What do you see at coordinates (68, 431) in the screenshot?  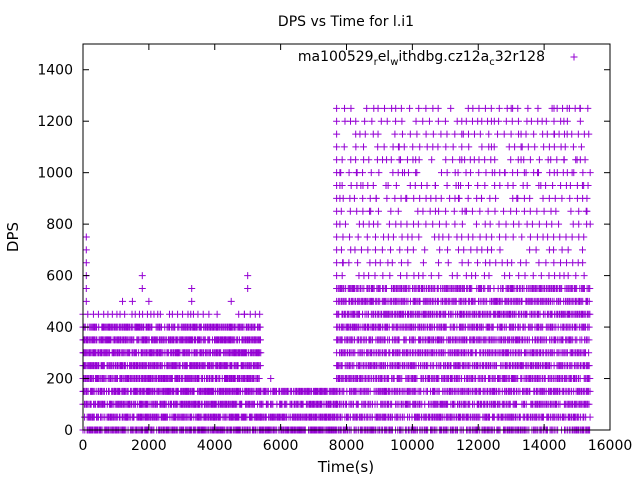 I see `y-tick-label: 0` at bounding box center [68, 431].